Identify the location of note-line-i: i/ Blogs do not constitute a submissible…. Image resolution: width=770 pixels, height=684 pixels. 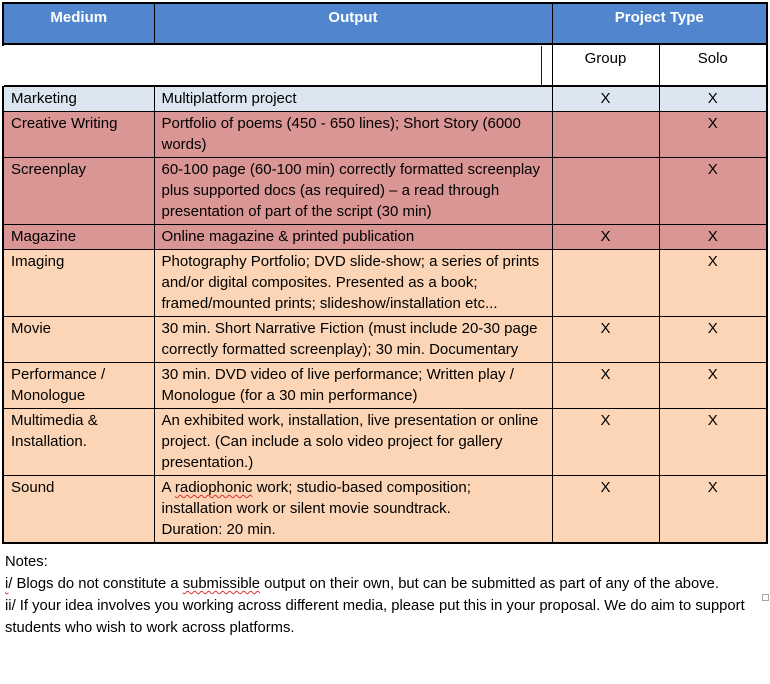
(386, 584).